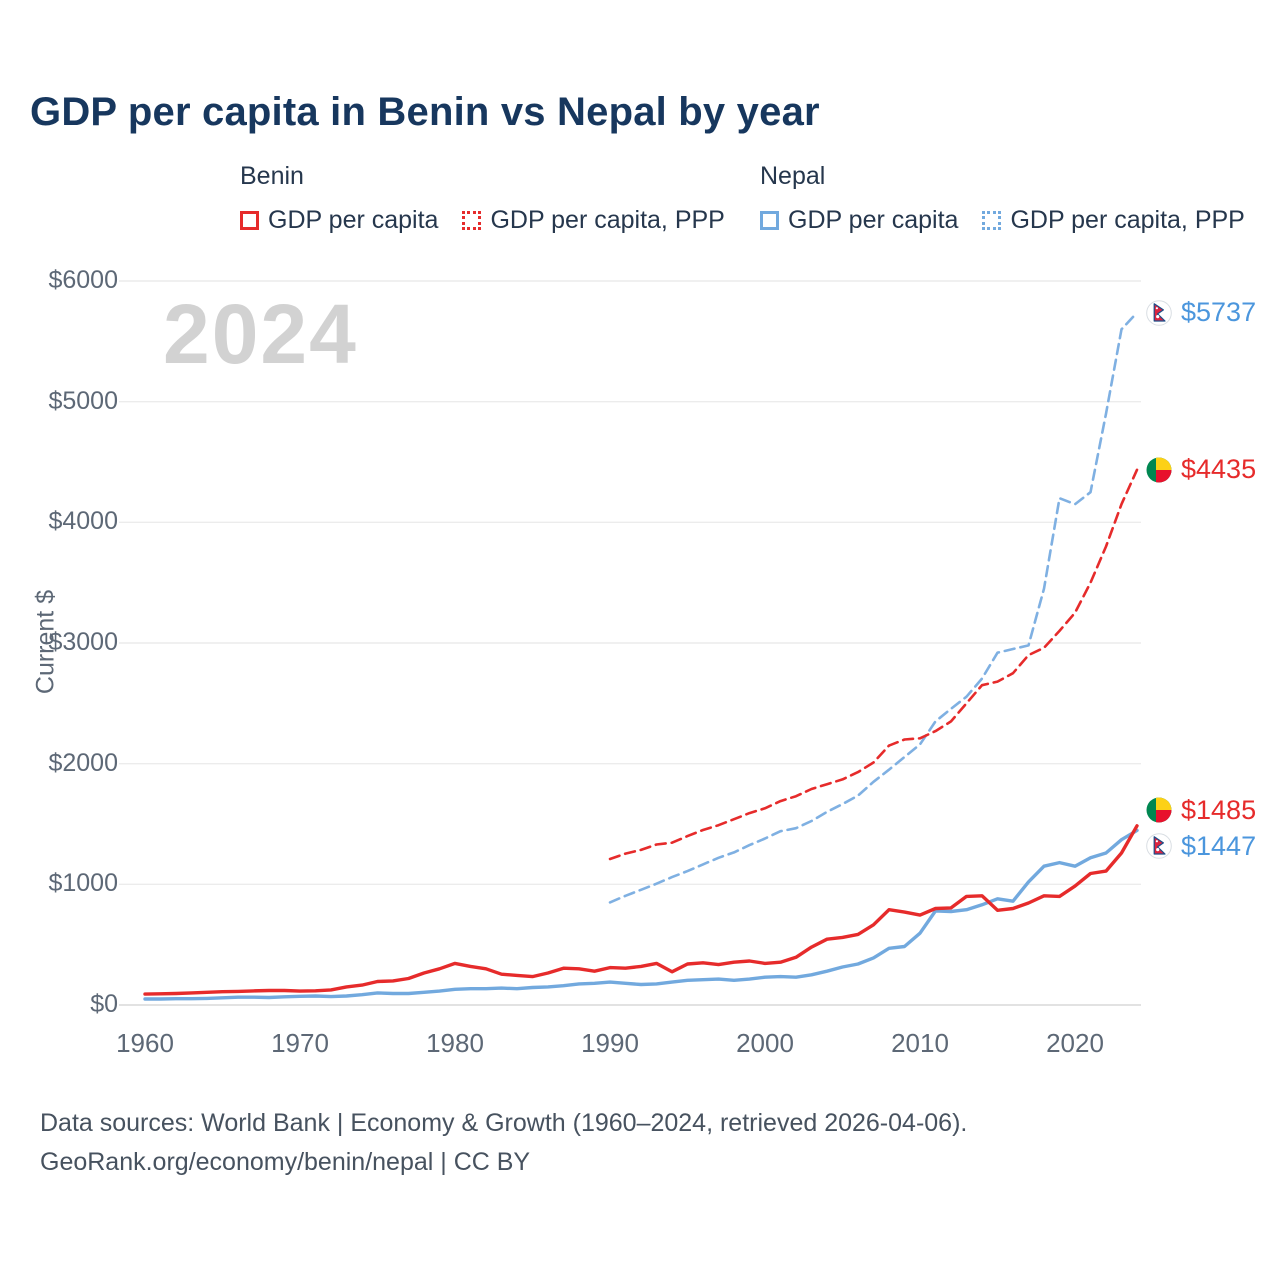 Image resolution: width=1280 pixels, height=1280 pixels. I want to click on x-tick-label-1970: 1970, so click(300, 1043).